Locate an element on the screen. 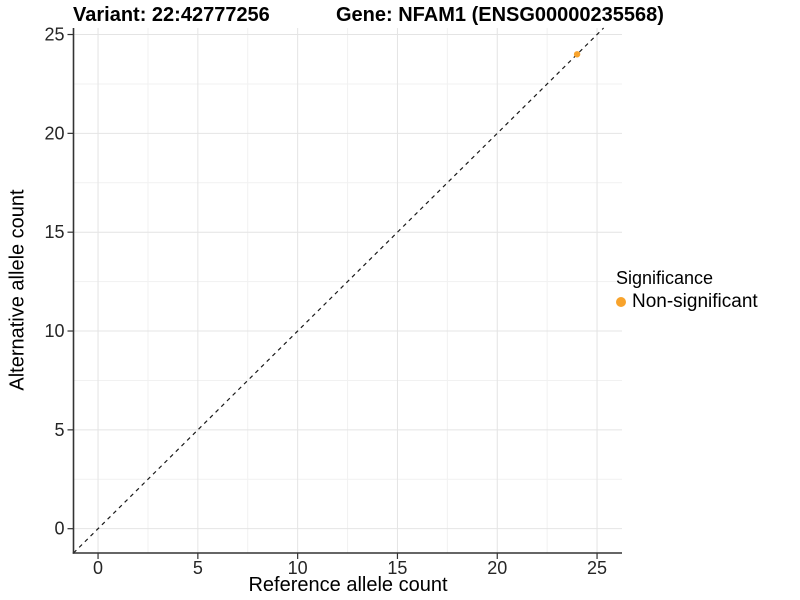 This screenshot has width=800, height=600. y-tick-label: 20 is located at coordinates (54, 133).